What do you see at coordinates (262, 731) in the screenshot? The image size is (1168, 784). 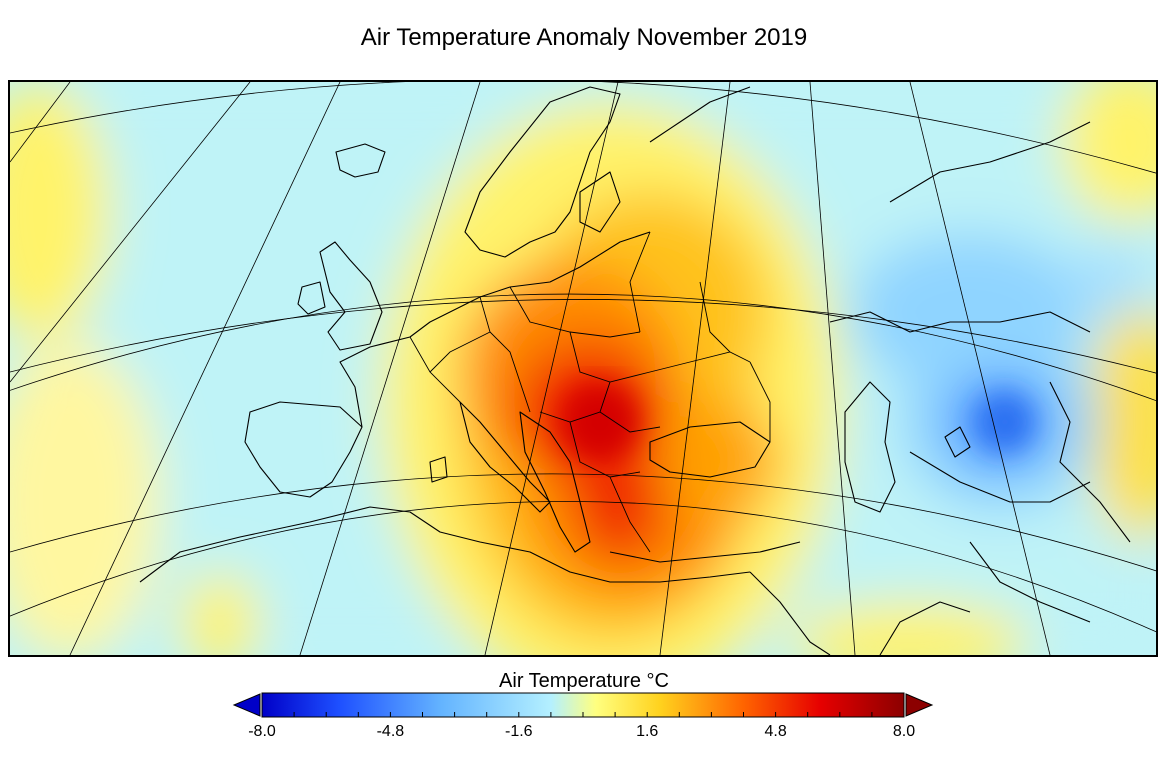 I see `colorbar-tick-label: -8.0` at bounding box center [262, 731].